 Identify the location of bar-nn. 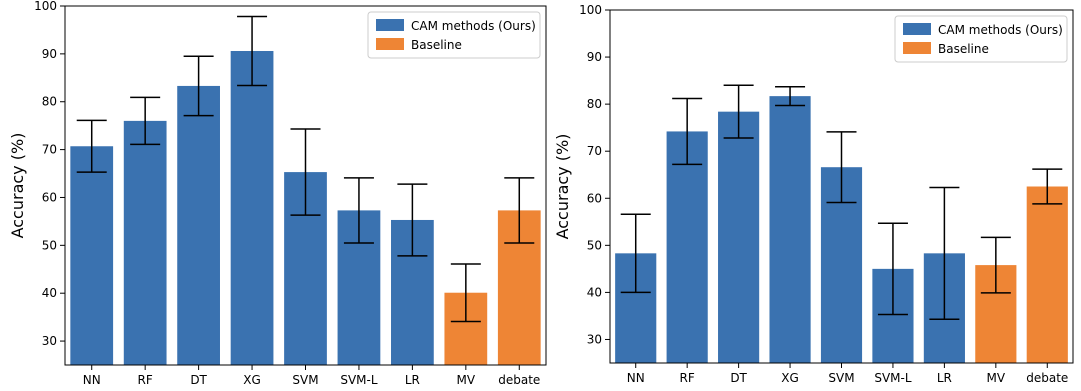
(91, 255).